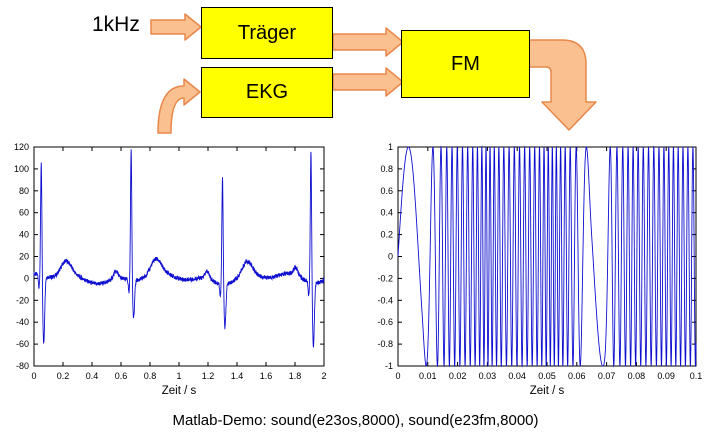 This screenshot has height=443, width=711. Describe the element at coordinates (22, 344) in the screenshot. I see `y-tick-label: -60` at that location.